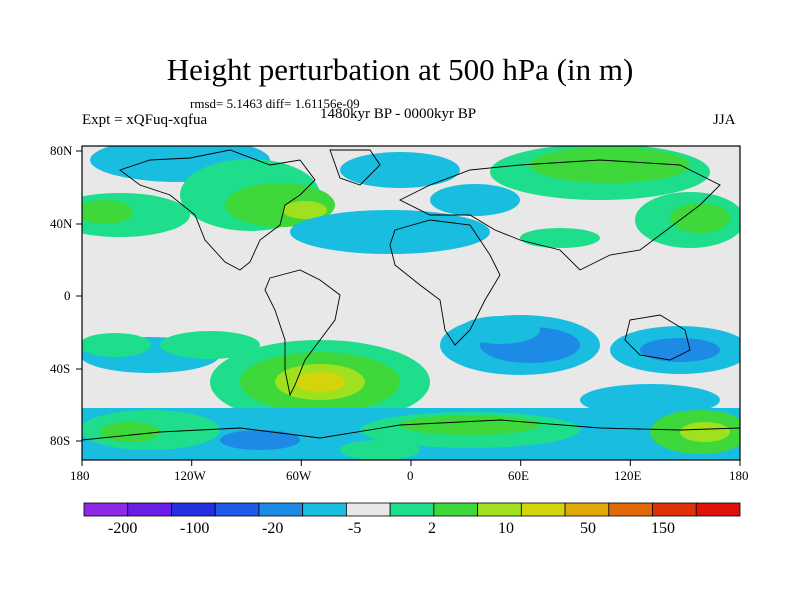 Image resolution: width=800 pixels, height=600 pixels. What do you see at coordinates (628, 475) in the screenshot?
I see `lon-label-120e: 120E` at bounding box center [628, 475].